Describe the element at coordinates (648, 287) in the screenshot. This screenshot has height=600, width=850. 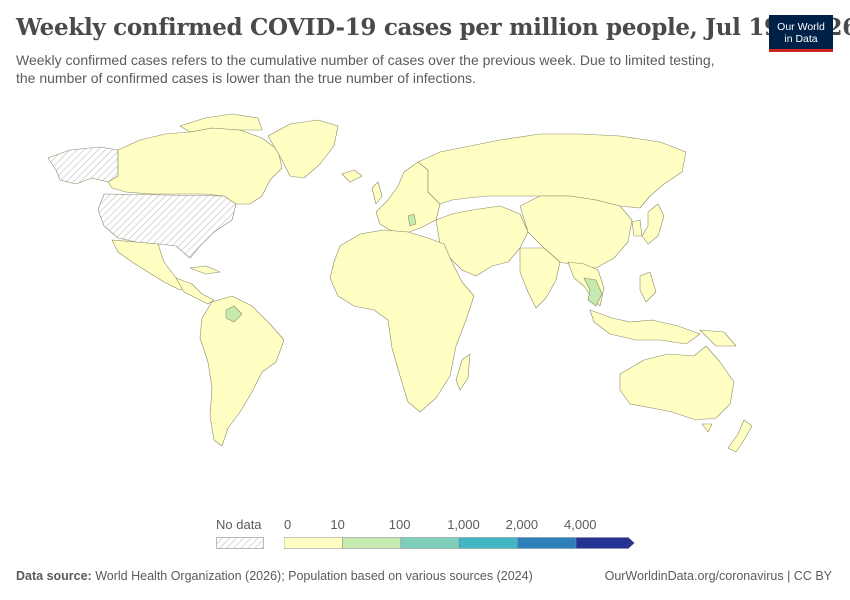
I see `country-philippines` at that location.